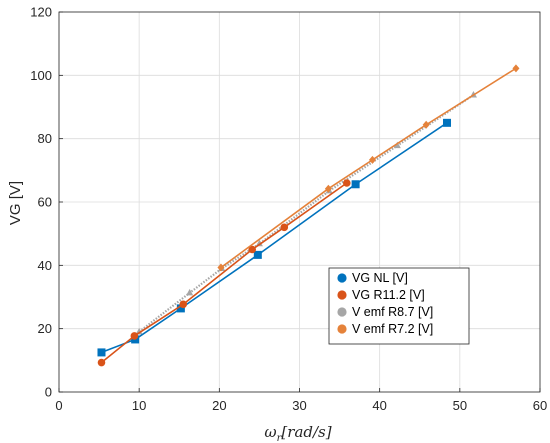  What do you see at coordinates (299, 405) in the screenshot?
I see `x-tick-label: 30` at bounding box center [299, 405].